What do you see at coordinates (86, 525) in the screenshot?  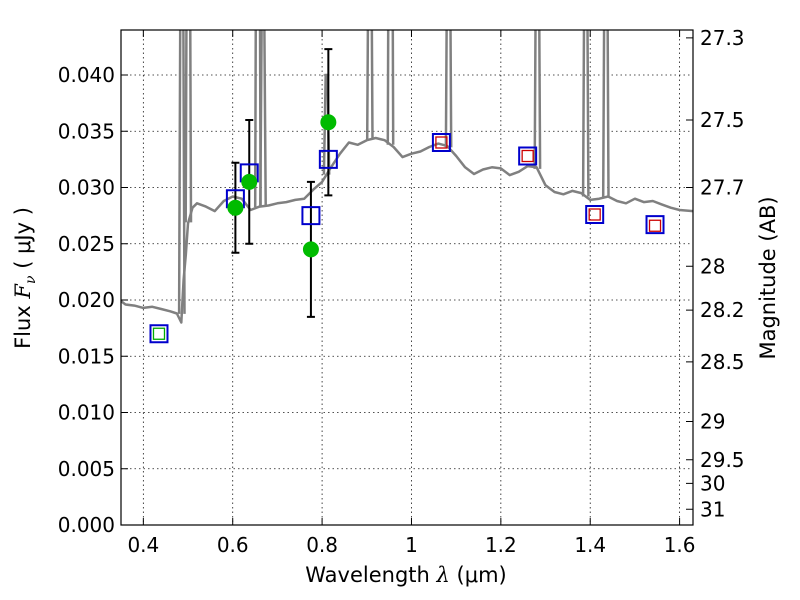 I see `y-tick-label: 0.000` at bounding box center [86, 525].